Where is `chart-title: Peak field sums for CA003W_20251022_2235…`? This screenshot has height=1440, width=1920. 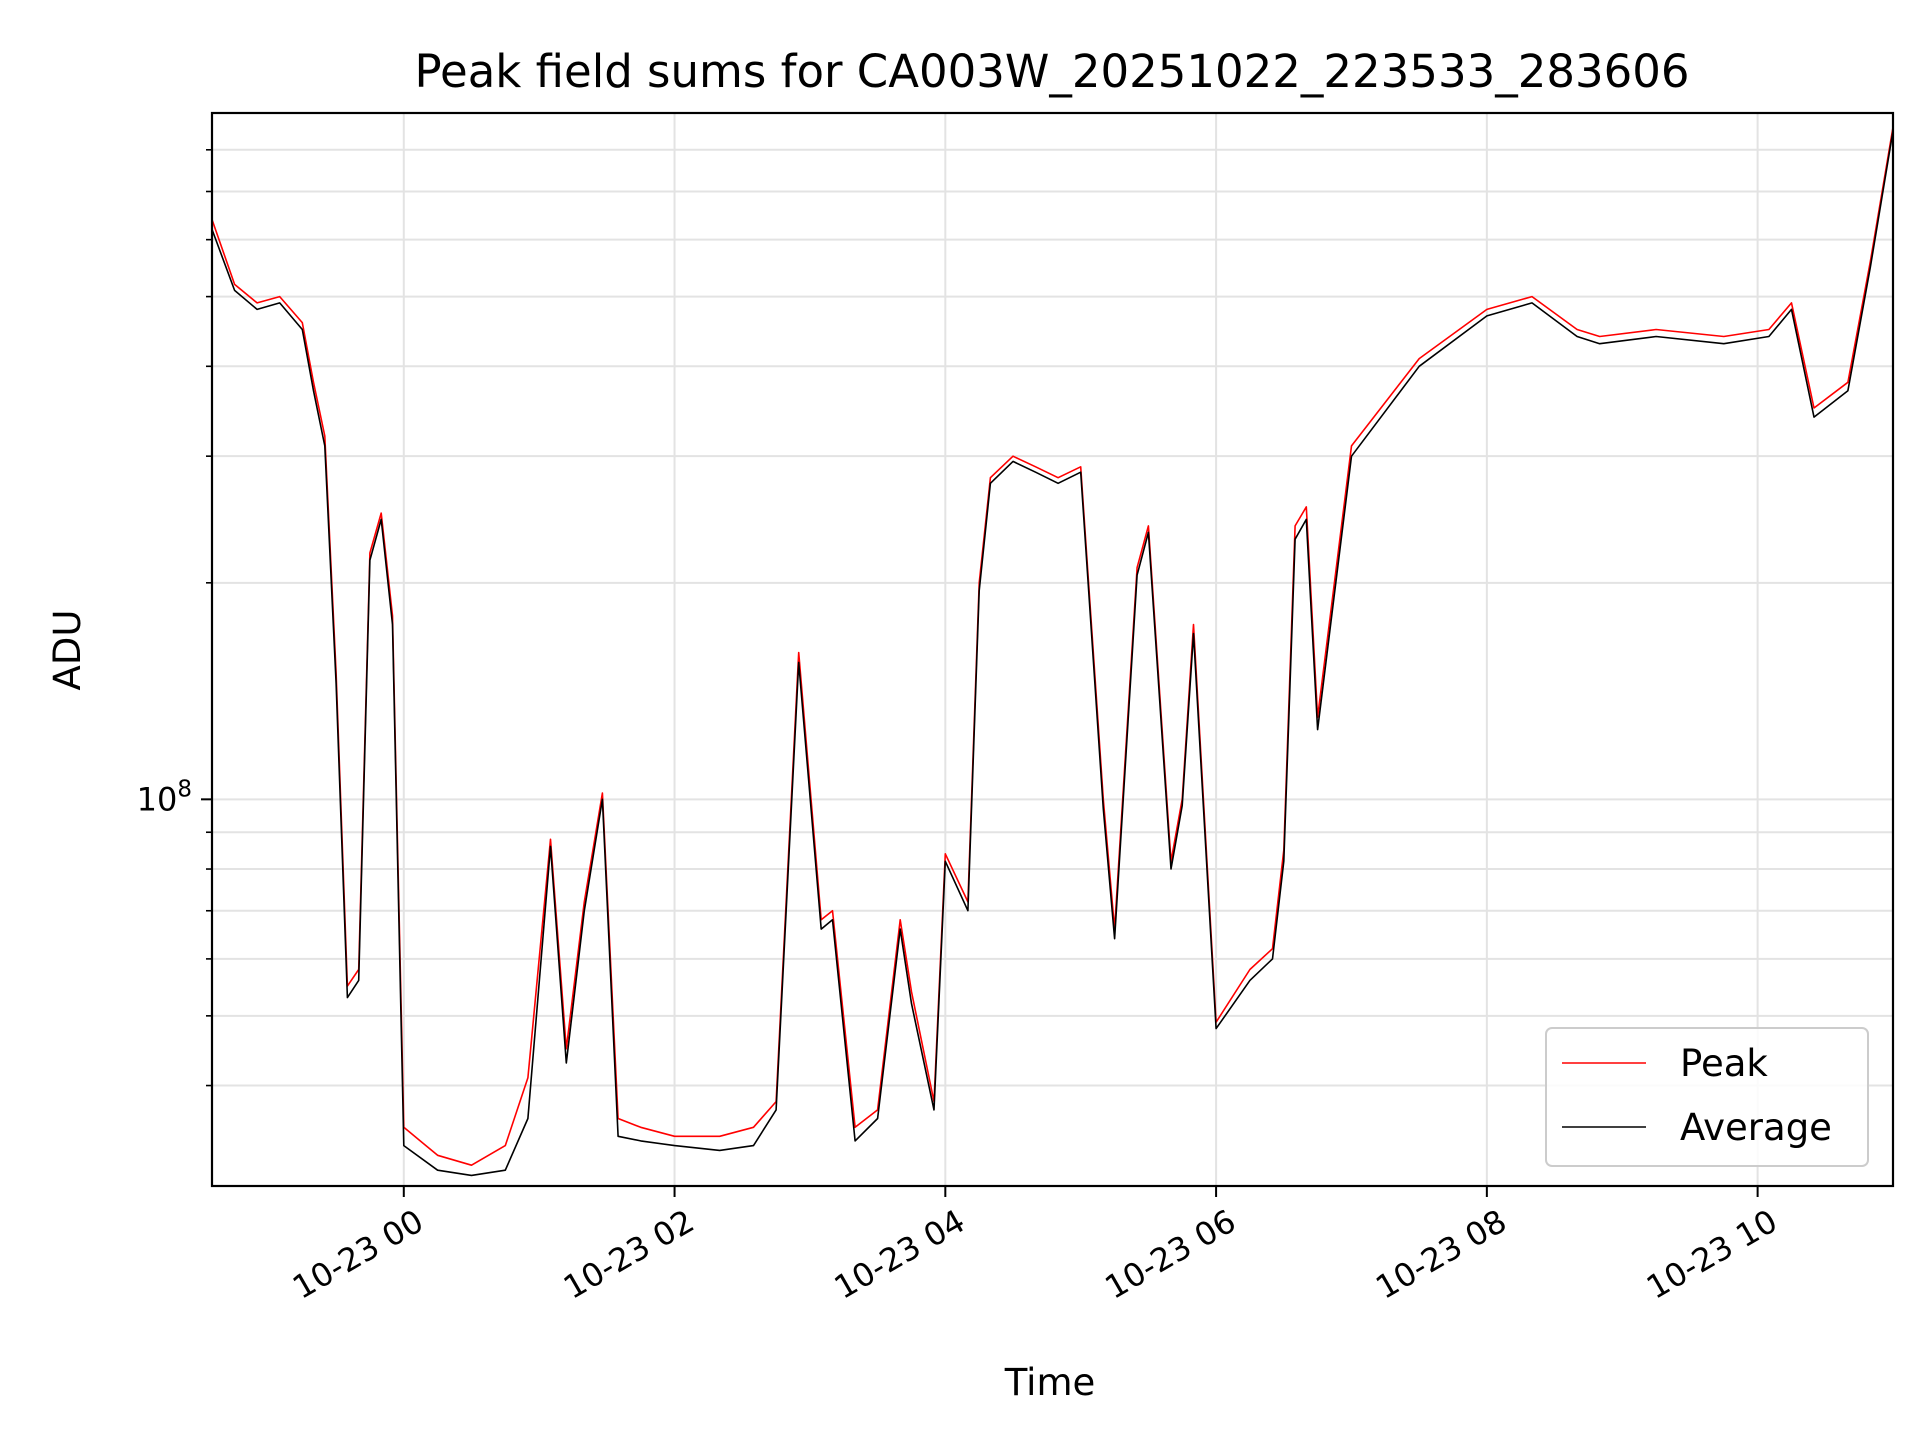
chart-title: Peak field sums for CA003W_20251022_2235… is located at coordinates (1052, 71).